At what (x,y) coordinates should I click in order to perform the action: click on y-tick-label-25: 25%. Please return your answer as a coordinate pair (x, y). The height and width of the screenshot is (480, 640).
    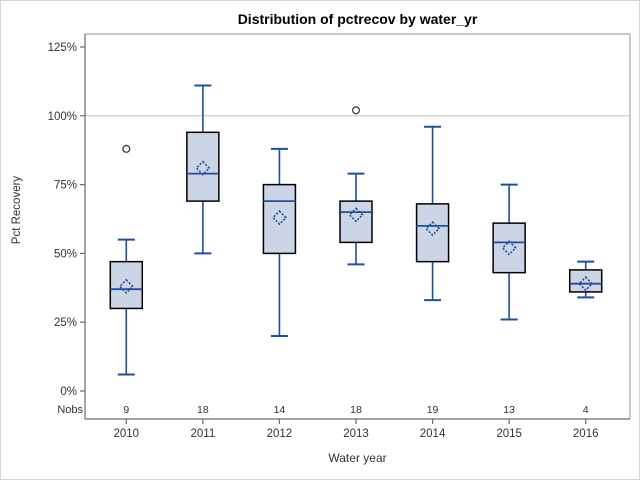
    Looking at the image, I should click on (65, 323).